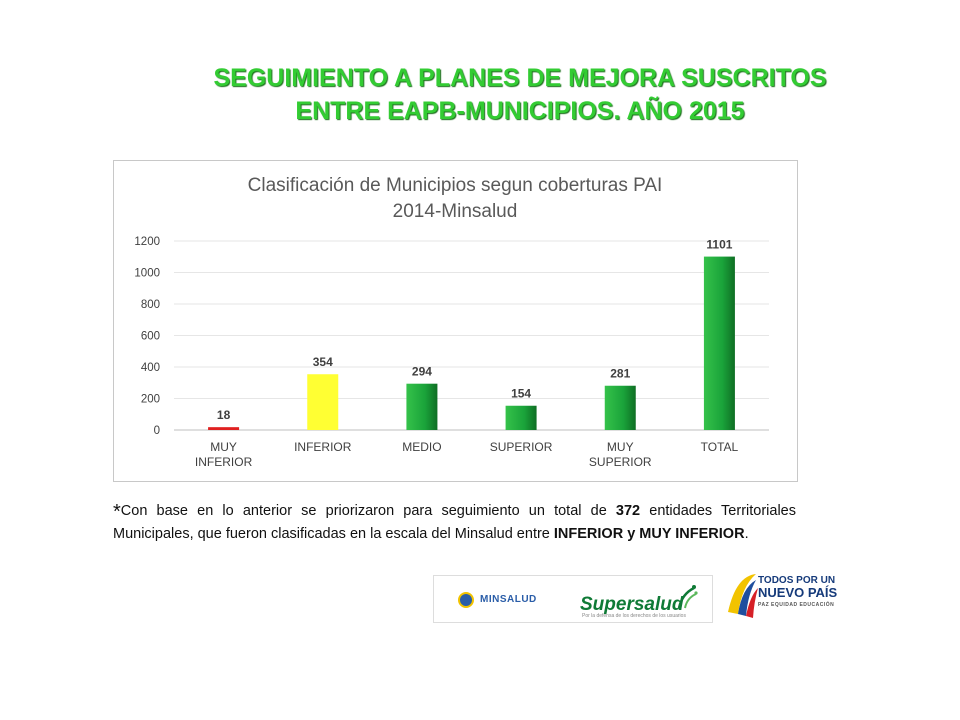 This screenshot has height=720, width=960. Describe the element at coordinates (147, 242) in the screenshot. I see `y-tick-label: 1200` at that location.